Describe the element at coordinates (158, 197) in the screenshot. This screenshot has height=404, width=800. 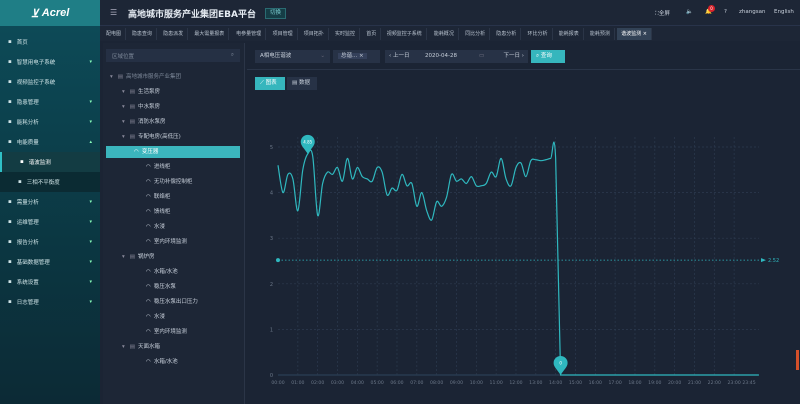
I see `tree-node: ◠ 联络柜` at that location.